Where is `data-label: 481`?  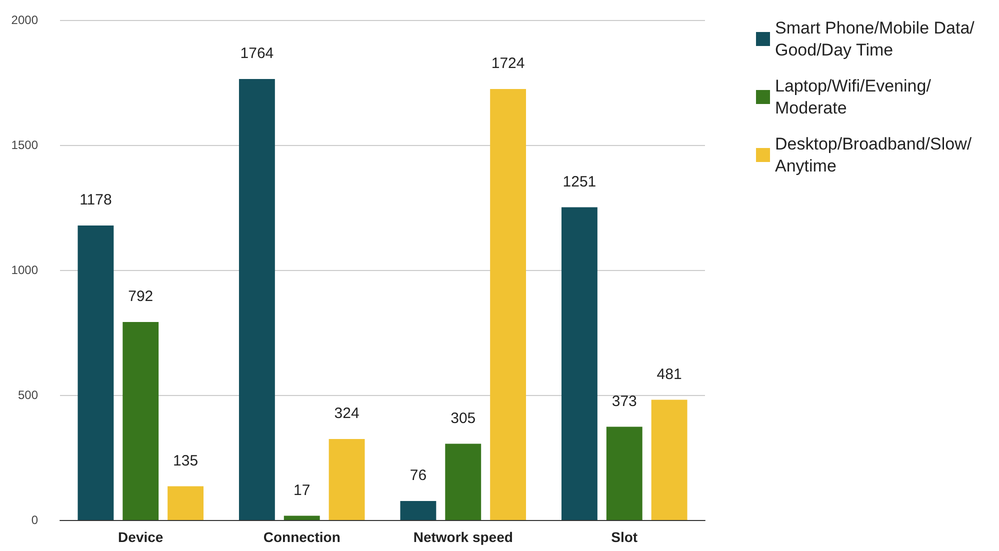 data-label: 481 is located at coordinates (669, 374).